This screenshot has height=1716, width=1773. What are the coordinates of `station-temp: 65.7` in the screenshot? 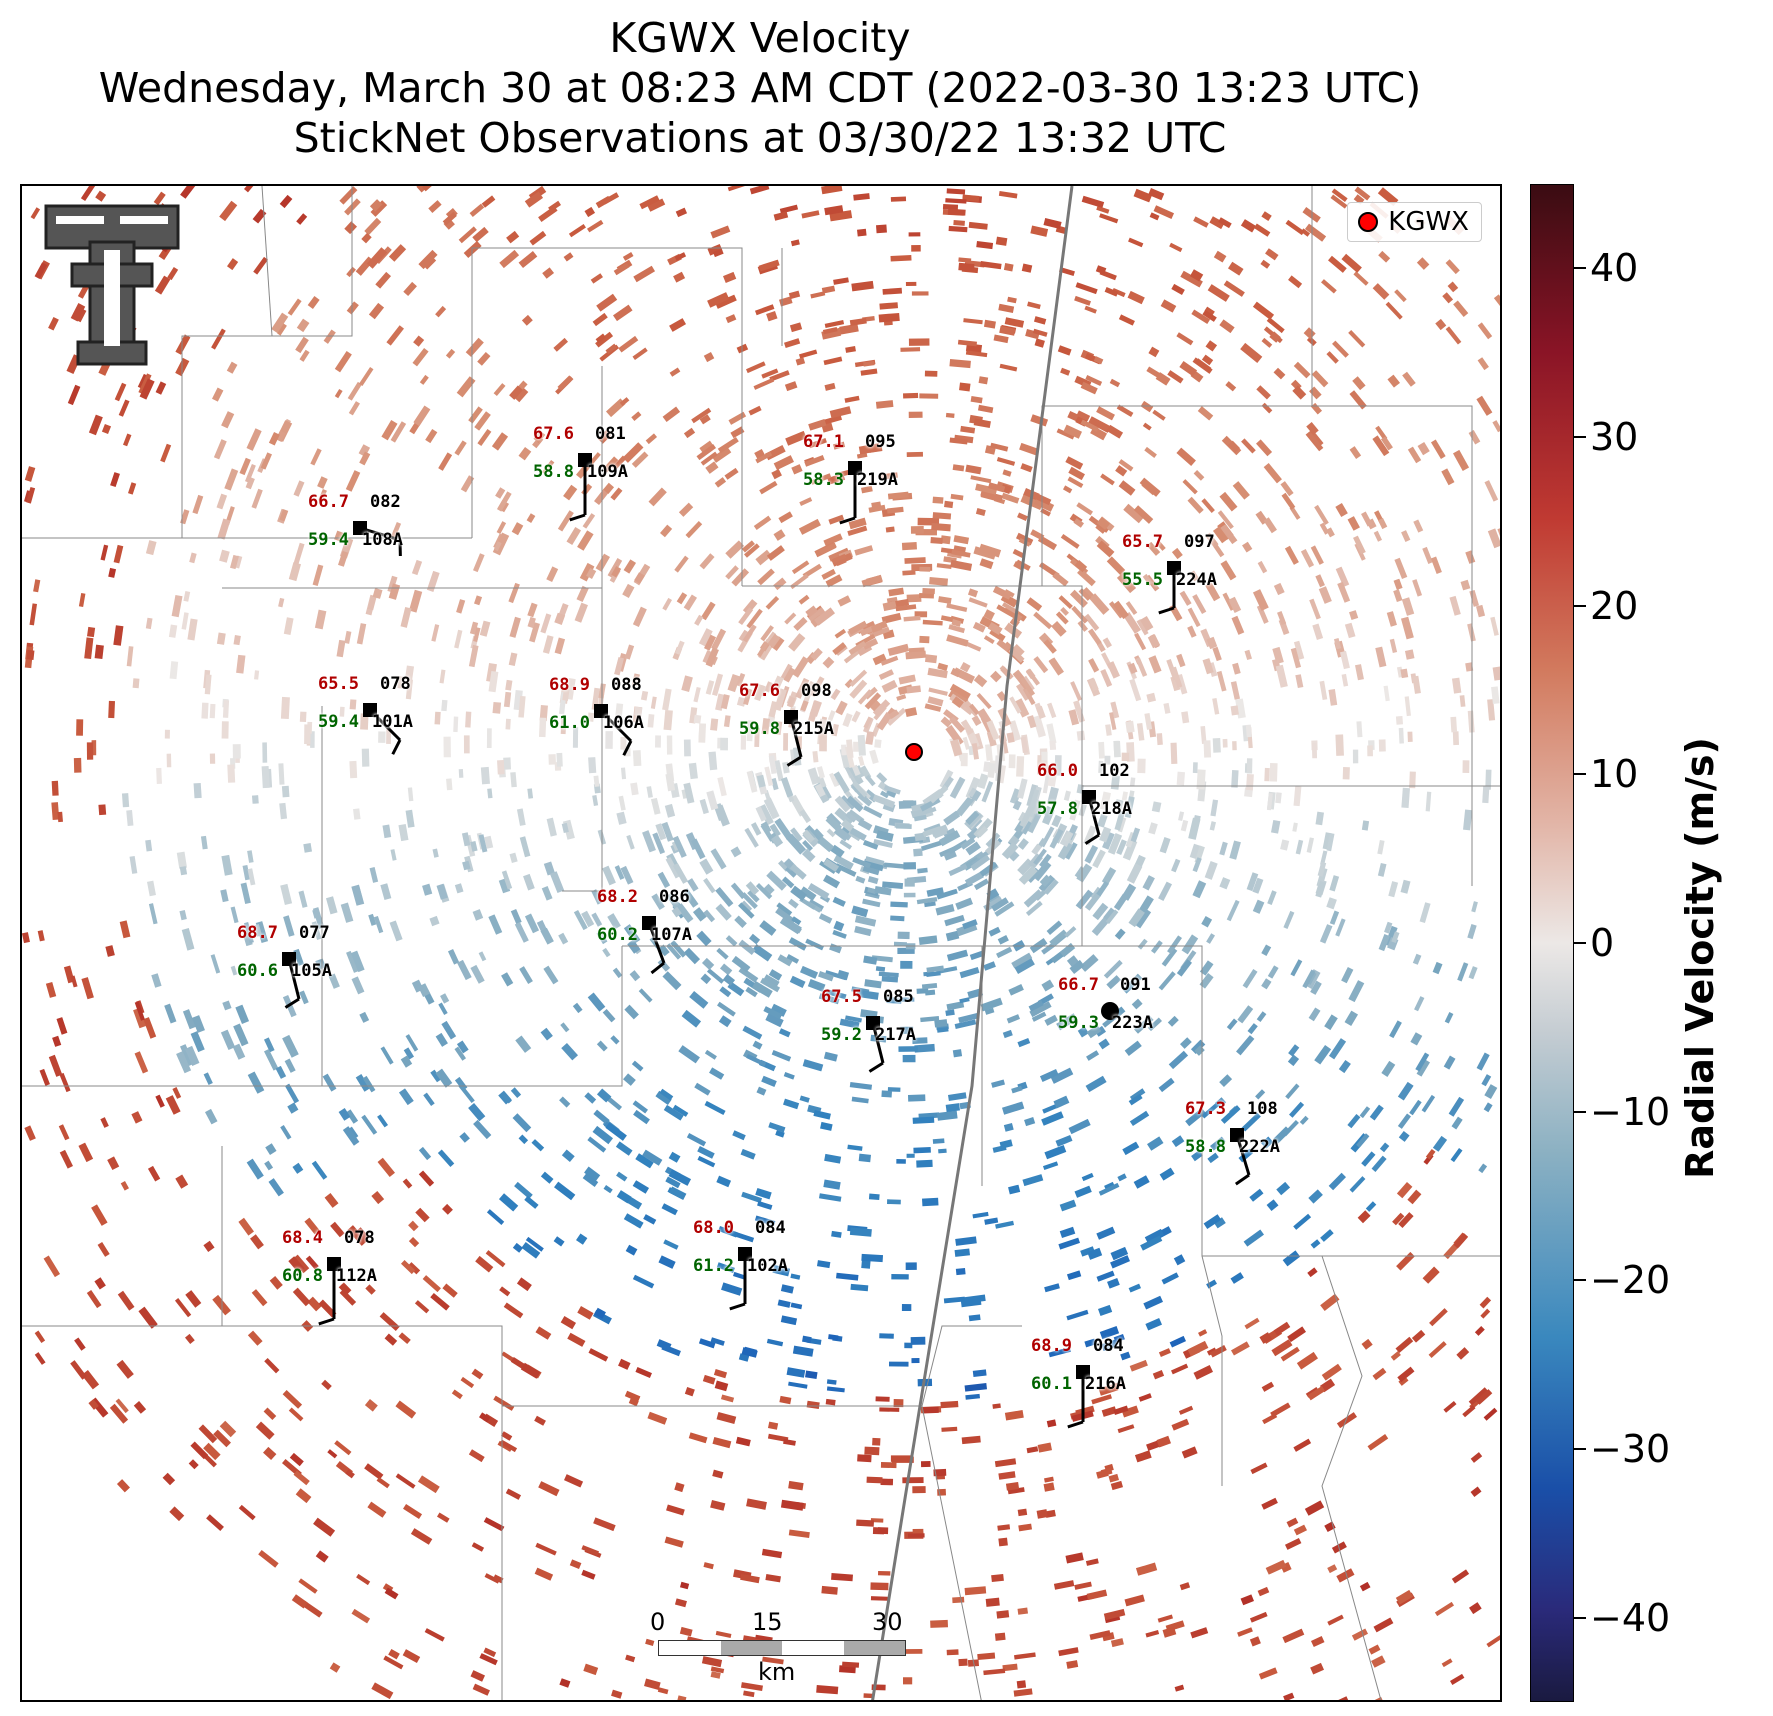 It's located at (1142, 542).